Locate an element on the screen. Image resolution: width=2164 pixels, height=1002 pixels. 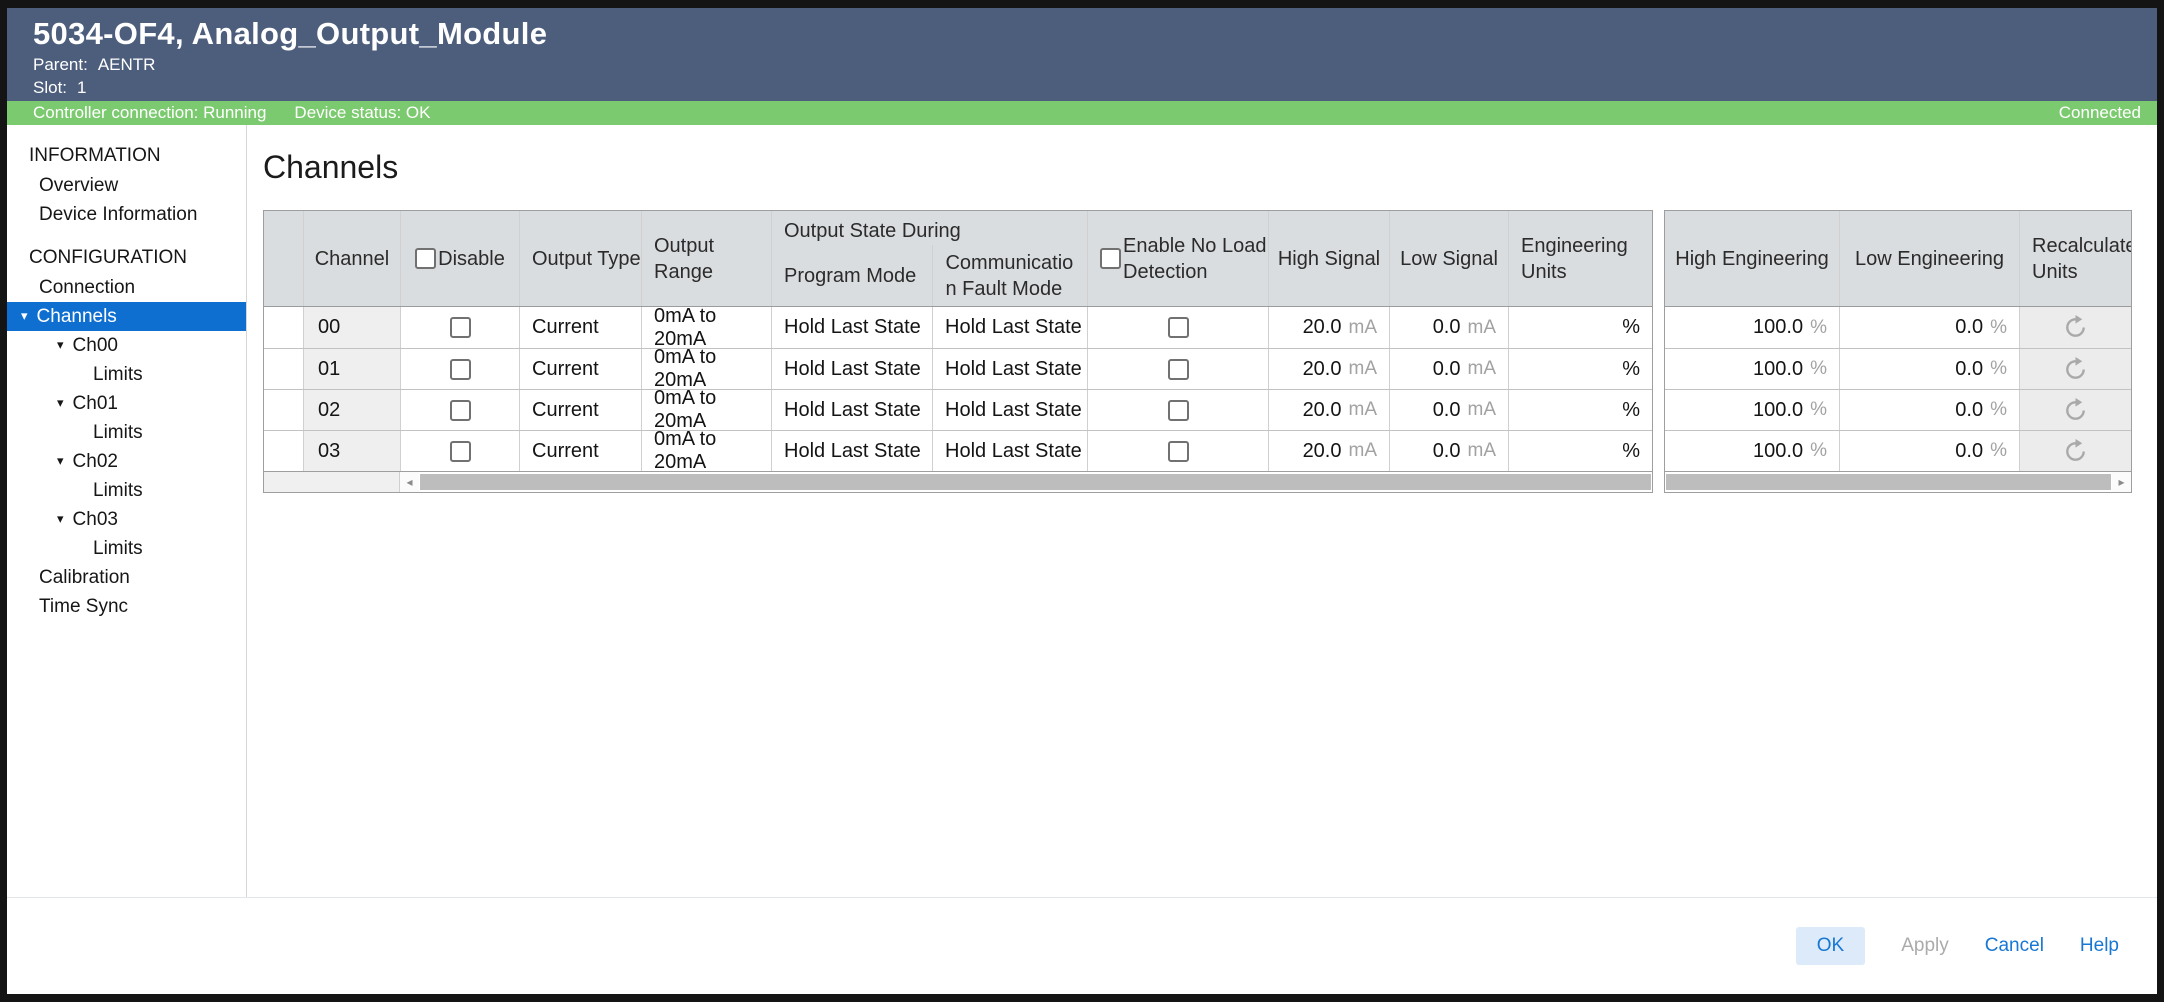
ma-unit-label: mA is located at coordinates (1363, 450).